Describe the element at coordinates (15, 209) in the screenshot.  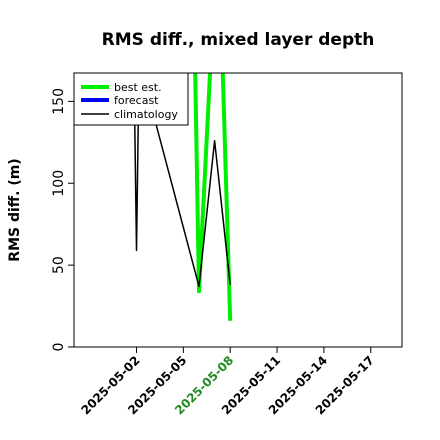
I see `y-axis-label: RMS diff. (m)` at that location.